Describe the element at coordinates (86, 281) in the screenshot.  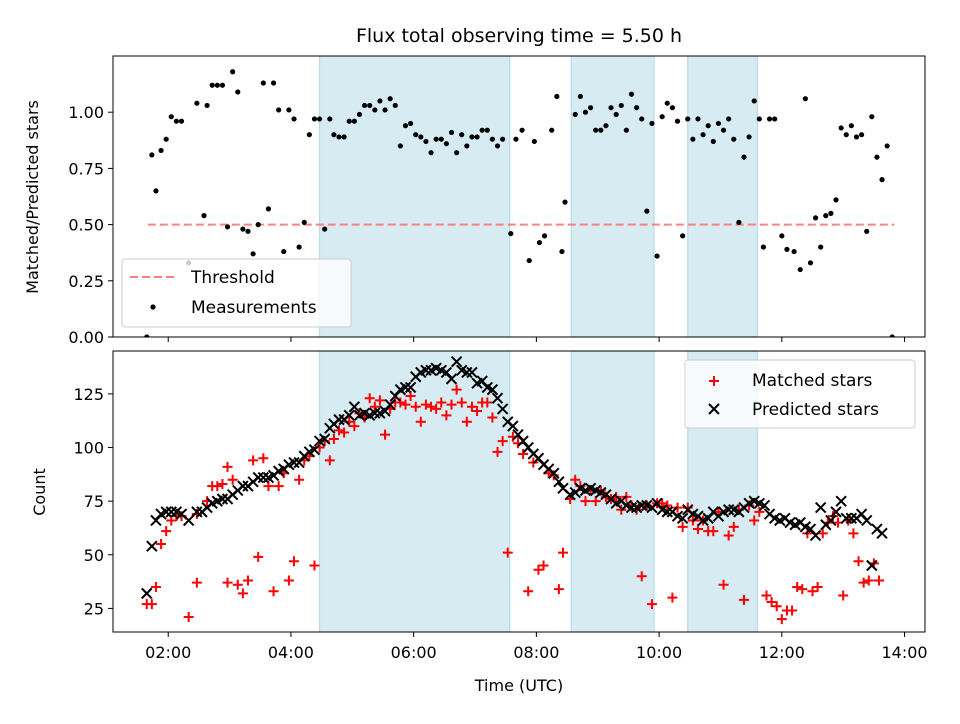
I see `top-y-tick-label: 0.25` at that location.